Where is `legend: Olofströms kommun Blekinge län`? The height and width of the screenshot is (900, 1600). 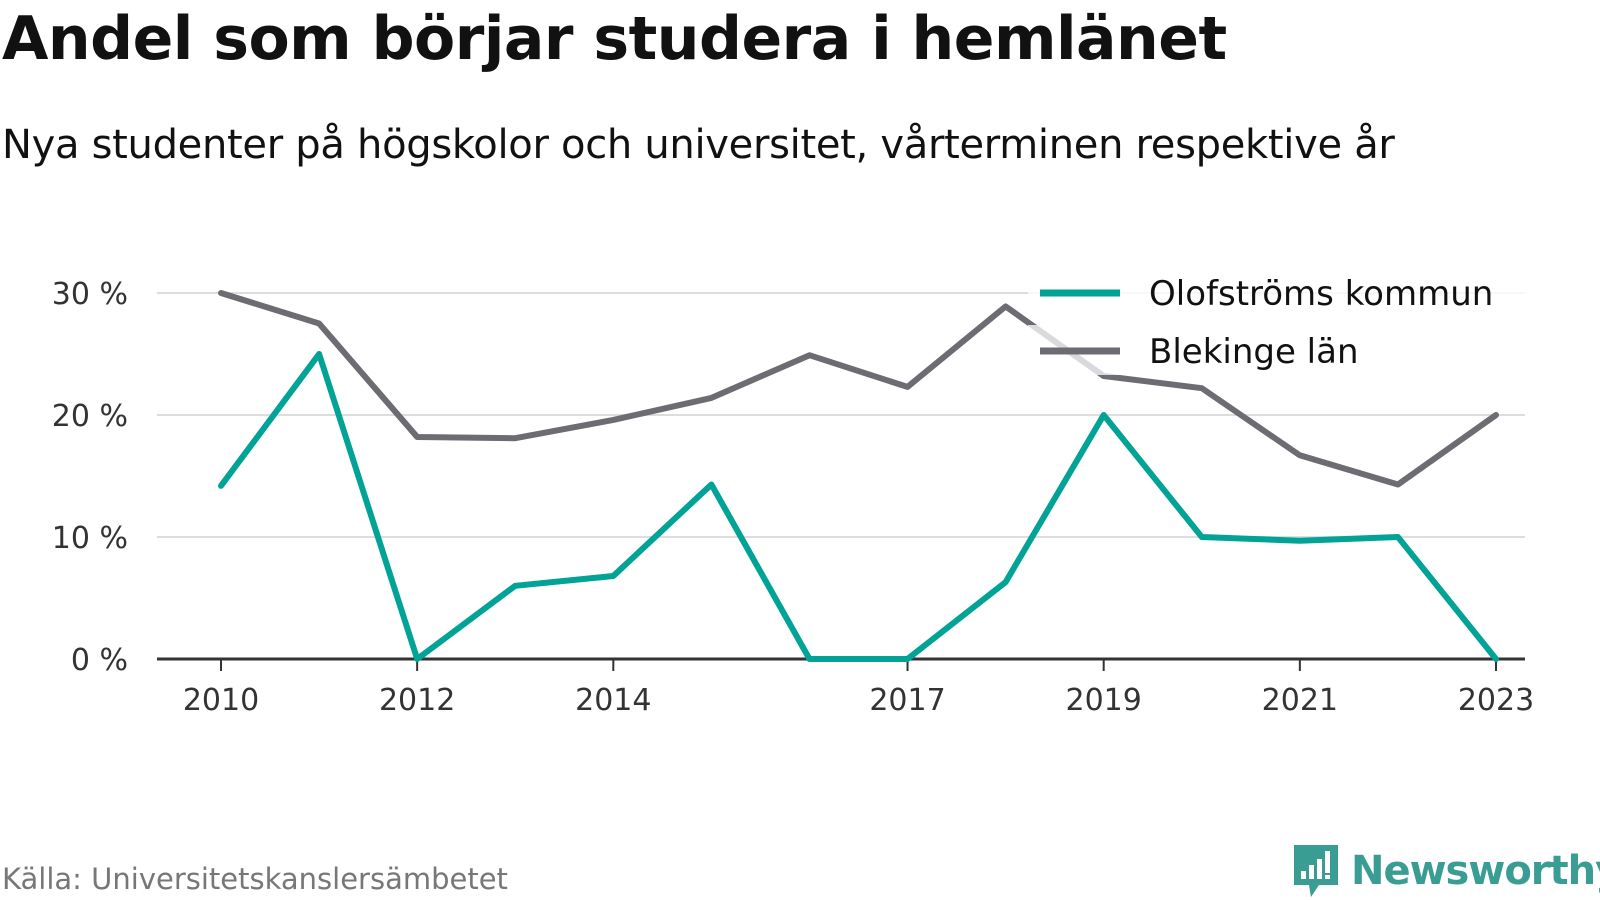
legend: Olofströms kommun Blekinge län is located at coordinates (1278, 321).